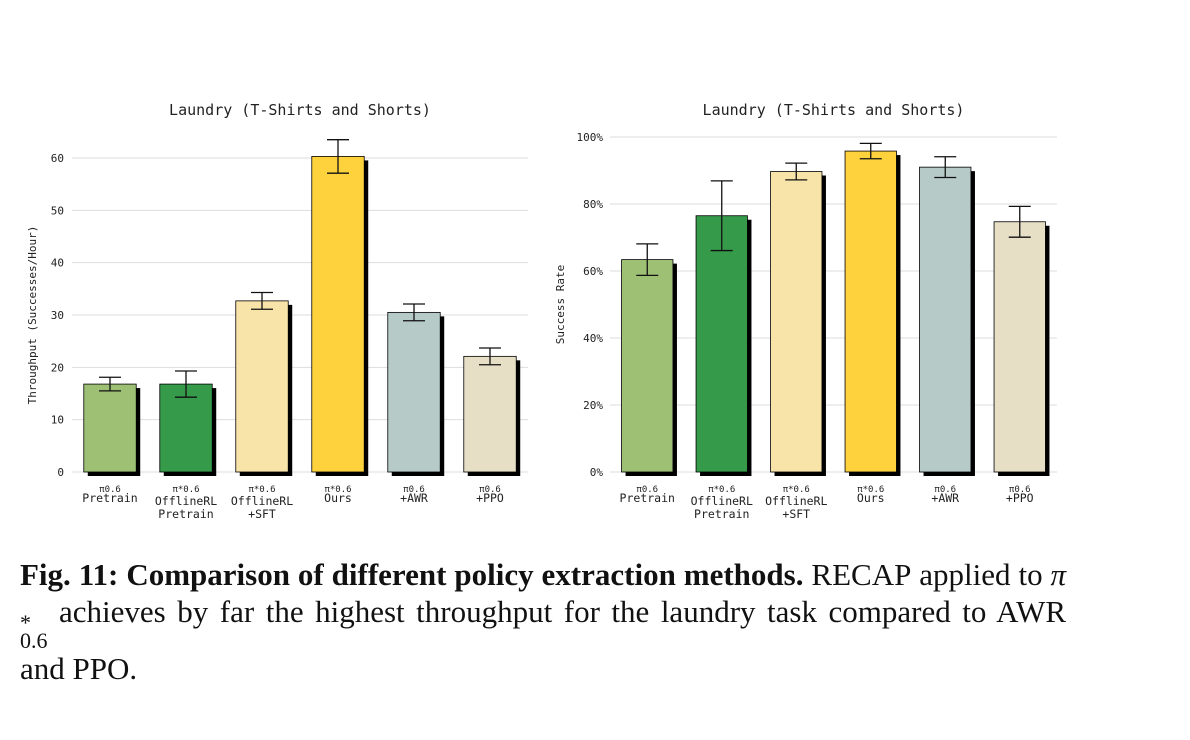  Describe the element at coordinates (590, 137) in the screenshot. I see `y-tick-label: 100%` at that location.